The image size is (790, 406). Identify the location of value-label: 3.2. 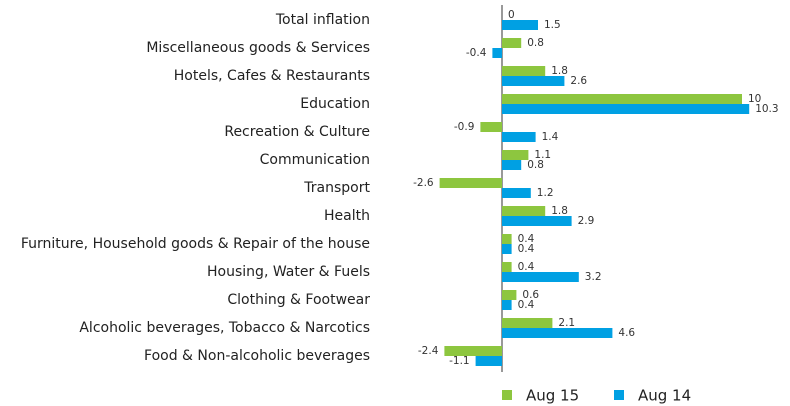
(593, 277).